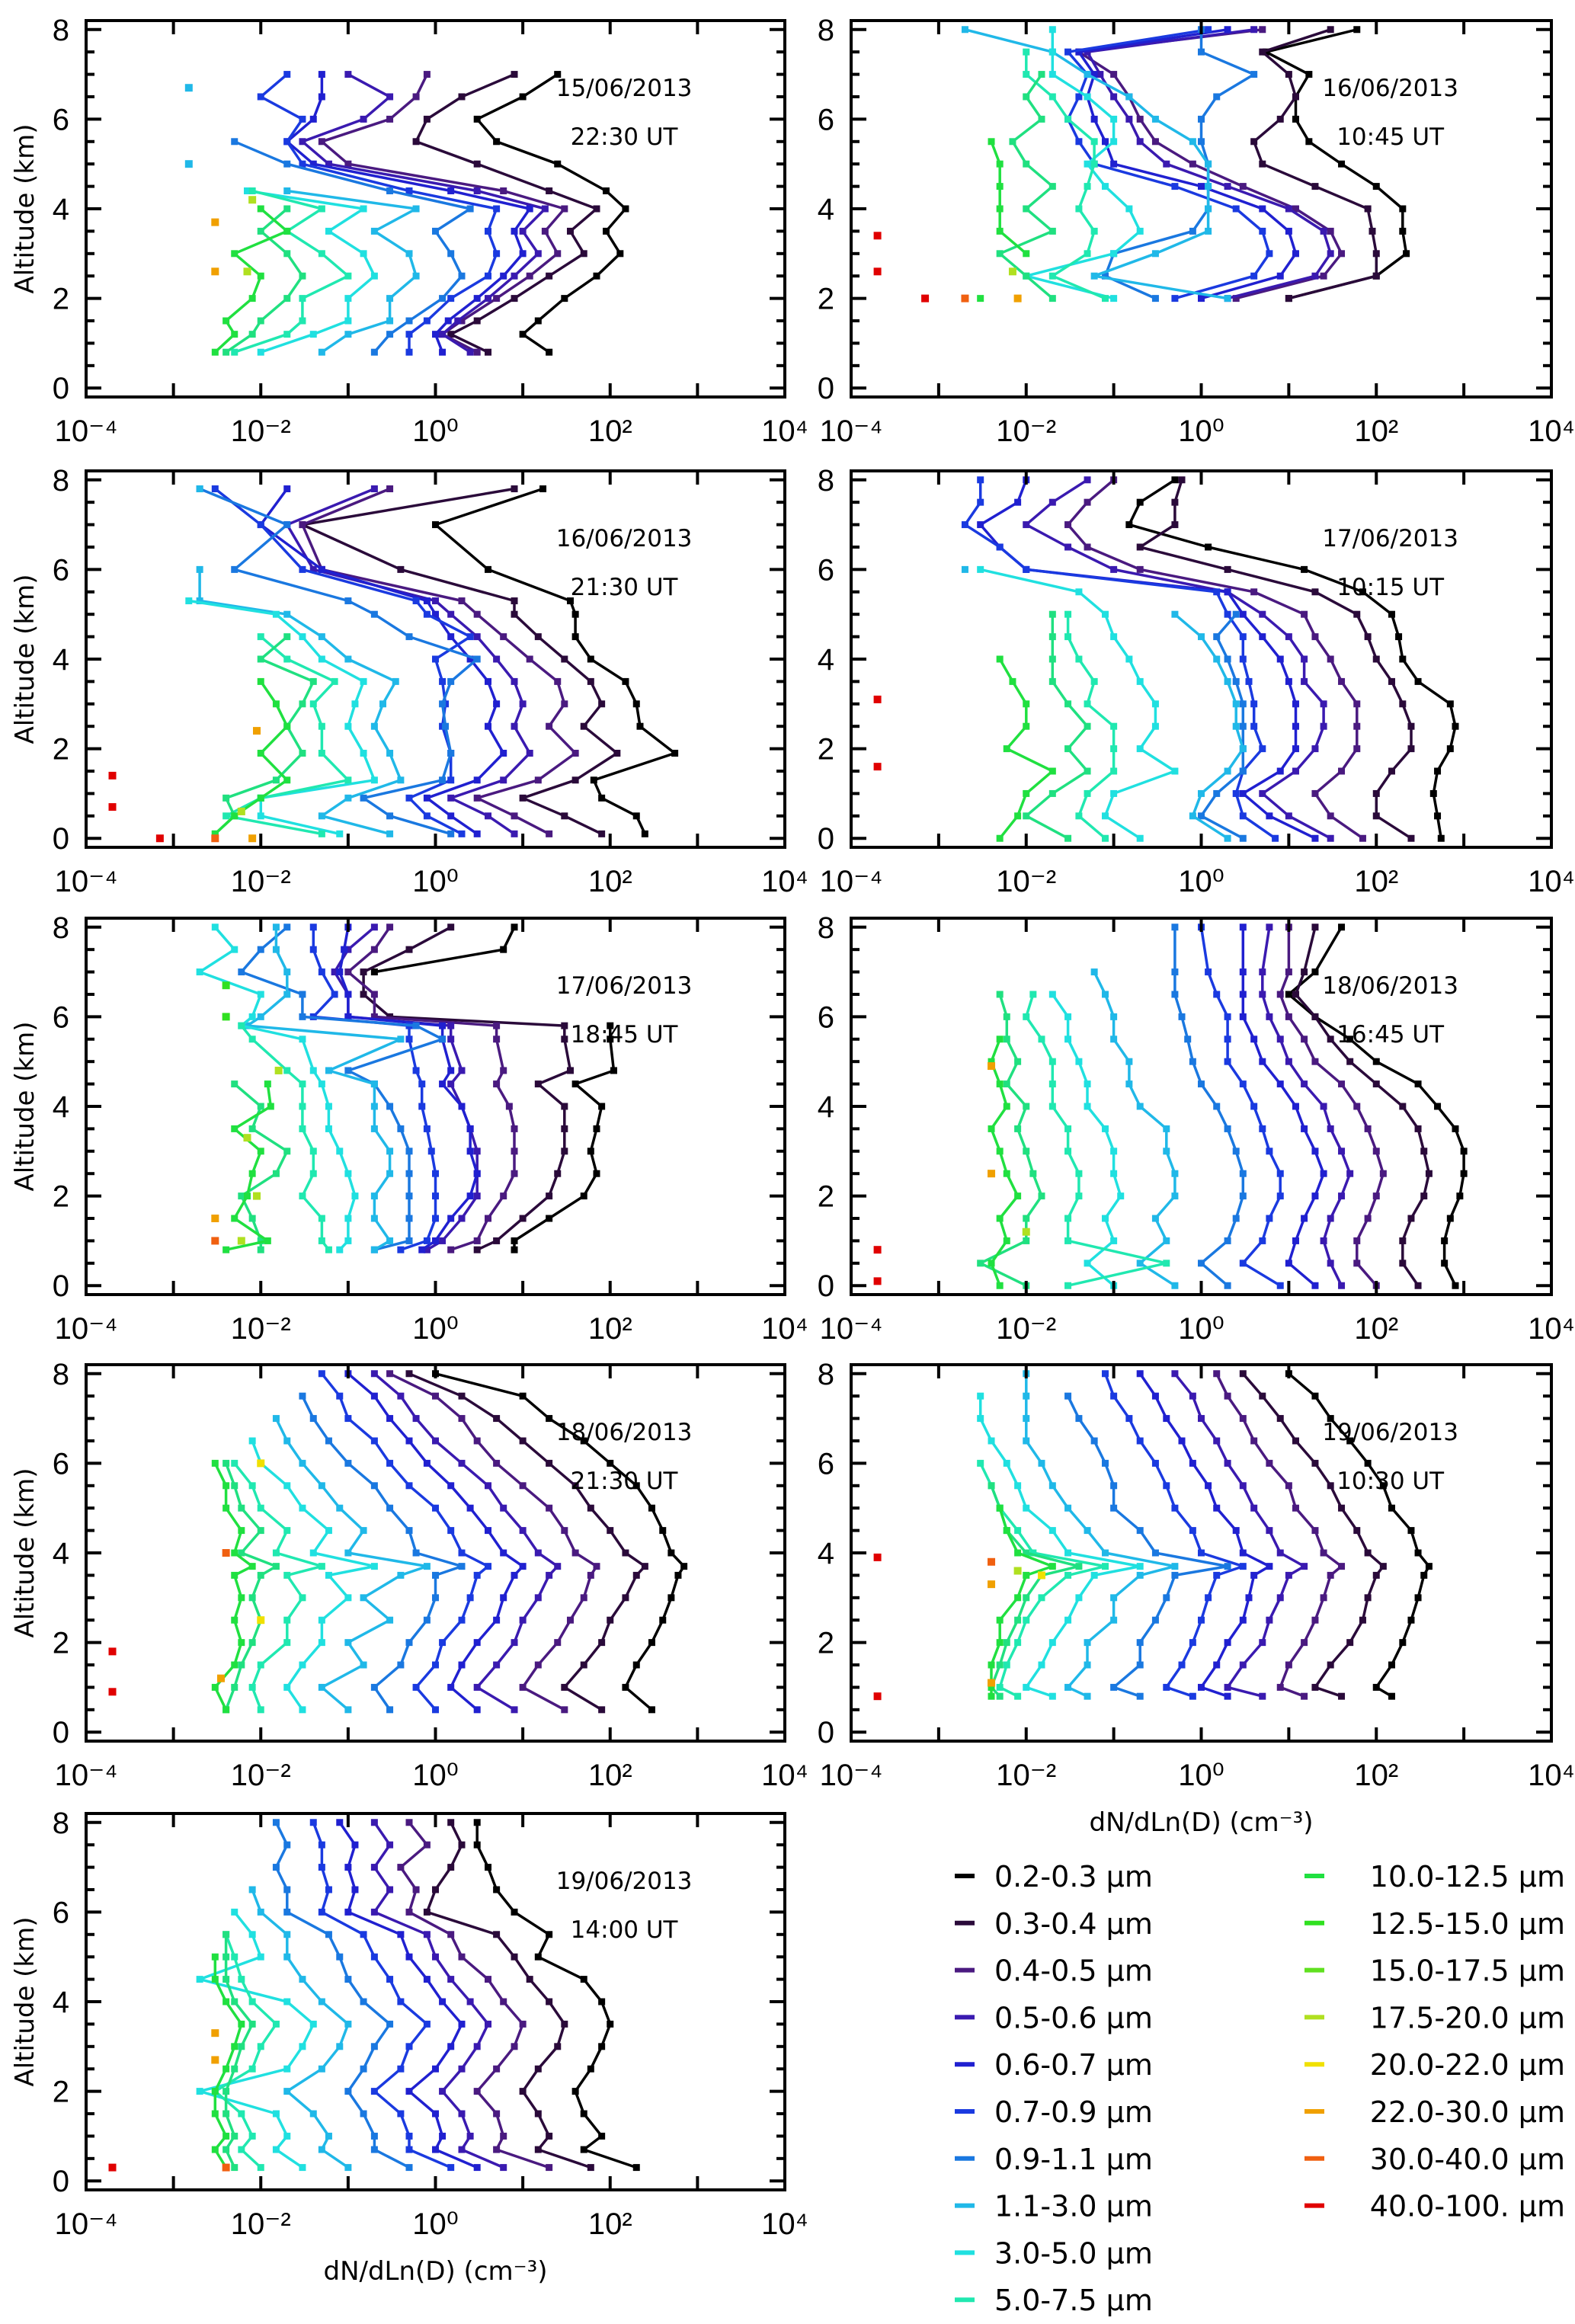  What do you see at coordinates (382, 1996) in the screenshot?
I see `series-0.7-0.9` at bounding box center [382, 1996].